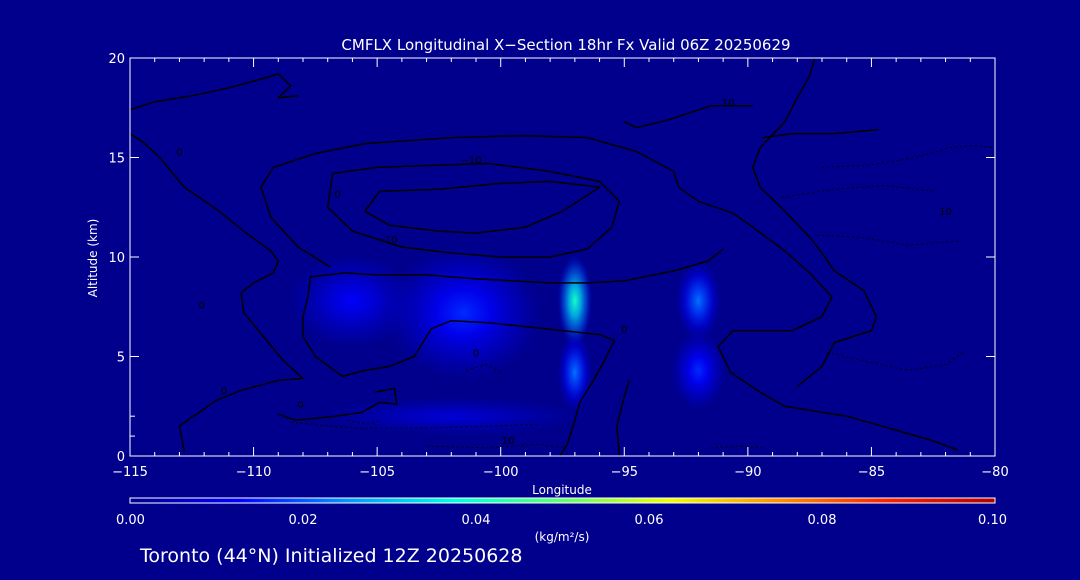  What do you see at coordinates (116, 159) in the screenshot?
I see `y-tick-label: 15` at bounding box center [116, 159].